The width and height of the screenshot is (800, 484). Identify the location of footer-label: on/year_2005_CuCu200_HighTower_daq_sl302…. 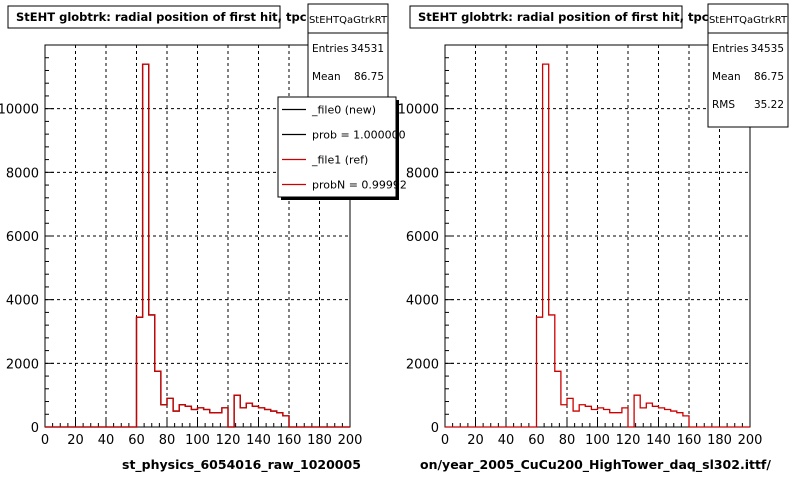
(595, 465).